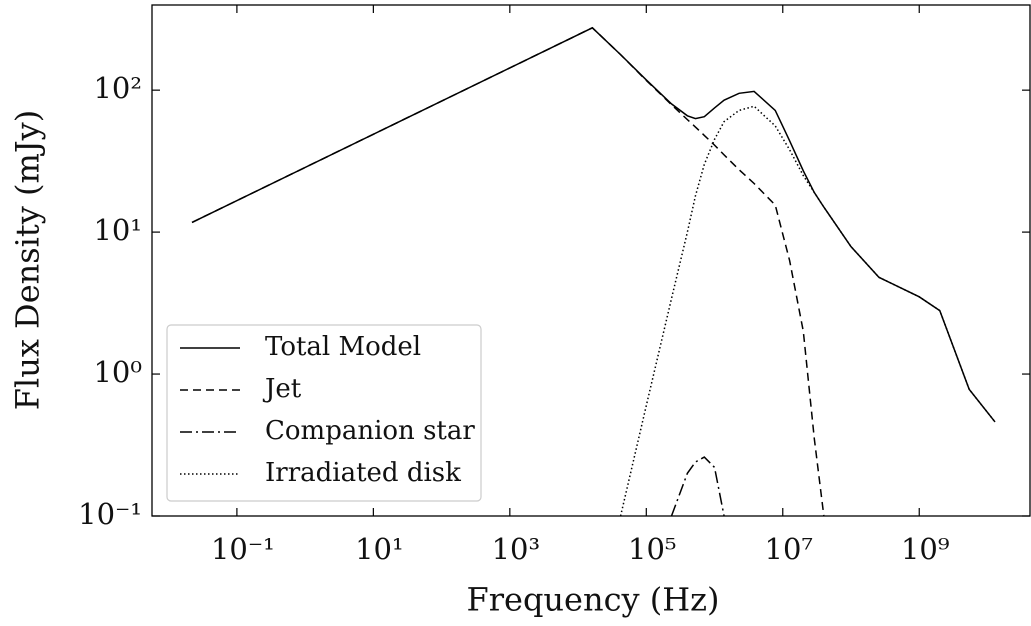 Image resolution: width=1031 pixels, height=626 pixels. What do you see at coordinates (370, 431) in the screenshot?
I see `legend-label: Companion star` at bounding box center [370, 431].